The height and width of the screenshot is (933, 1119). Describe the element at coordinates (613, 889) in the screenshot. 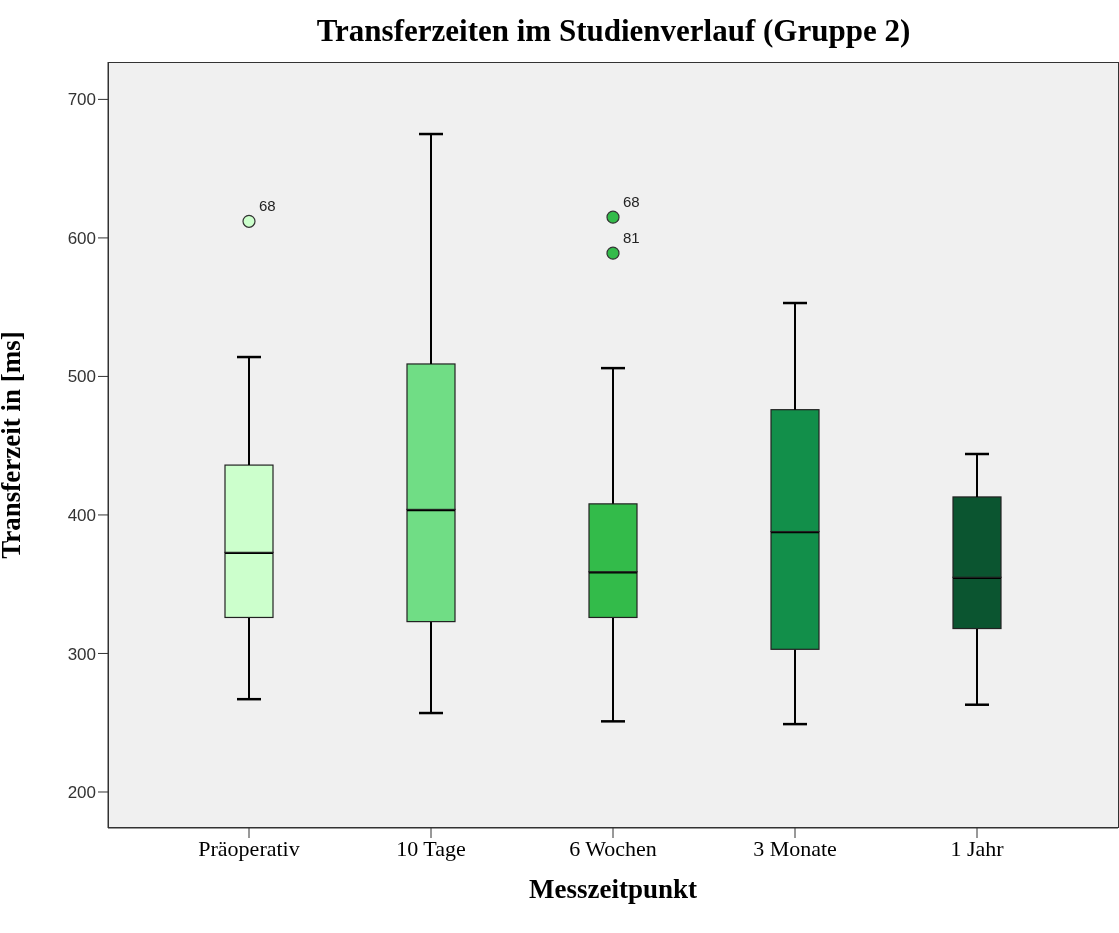

I see `x-axis-title: Messzeitpunkt` at that location.